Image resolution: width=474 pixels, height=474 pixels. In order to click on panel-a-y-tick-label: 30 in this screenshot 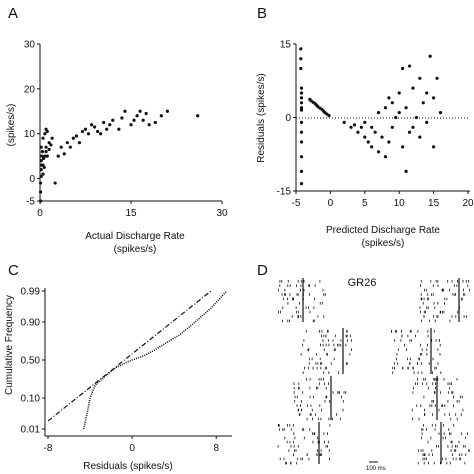, I will do `click(30, 45)`.